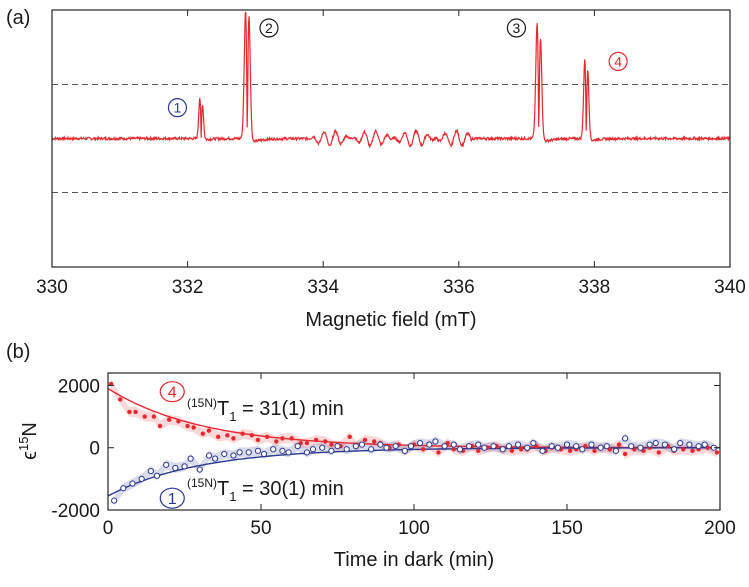 The height and width of the screenshot is (587, 749). I want to click on y-title-n: N, so click(30, 429).